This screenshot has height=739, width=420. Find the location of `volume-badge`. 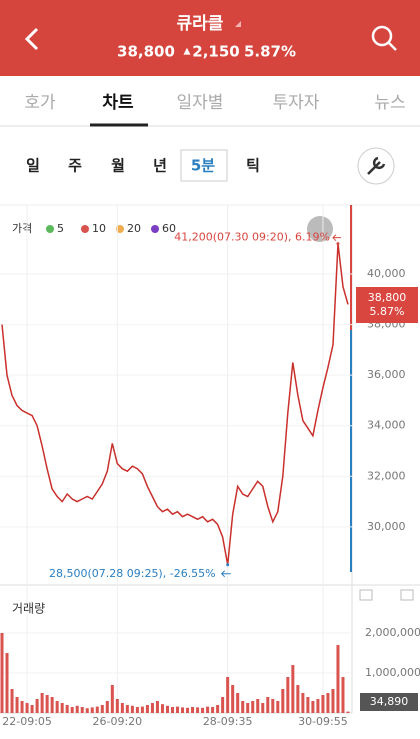

volume-badge is located at coordinates (389, 702).